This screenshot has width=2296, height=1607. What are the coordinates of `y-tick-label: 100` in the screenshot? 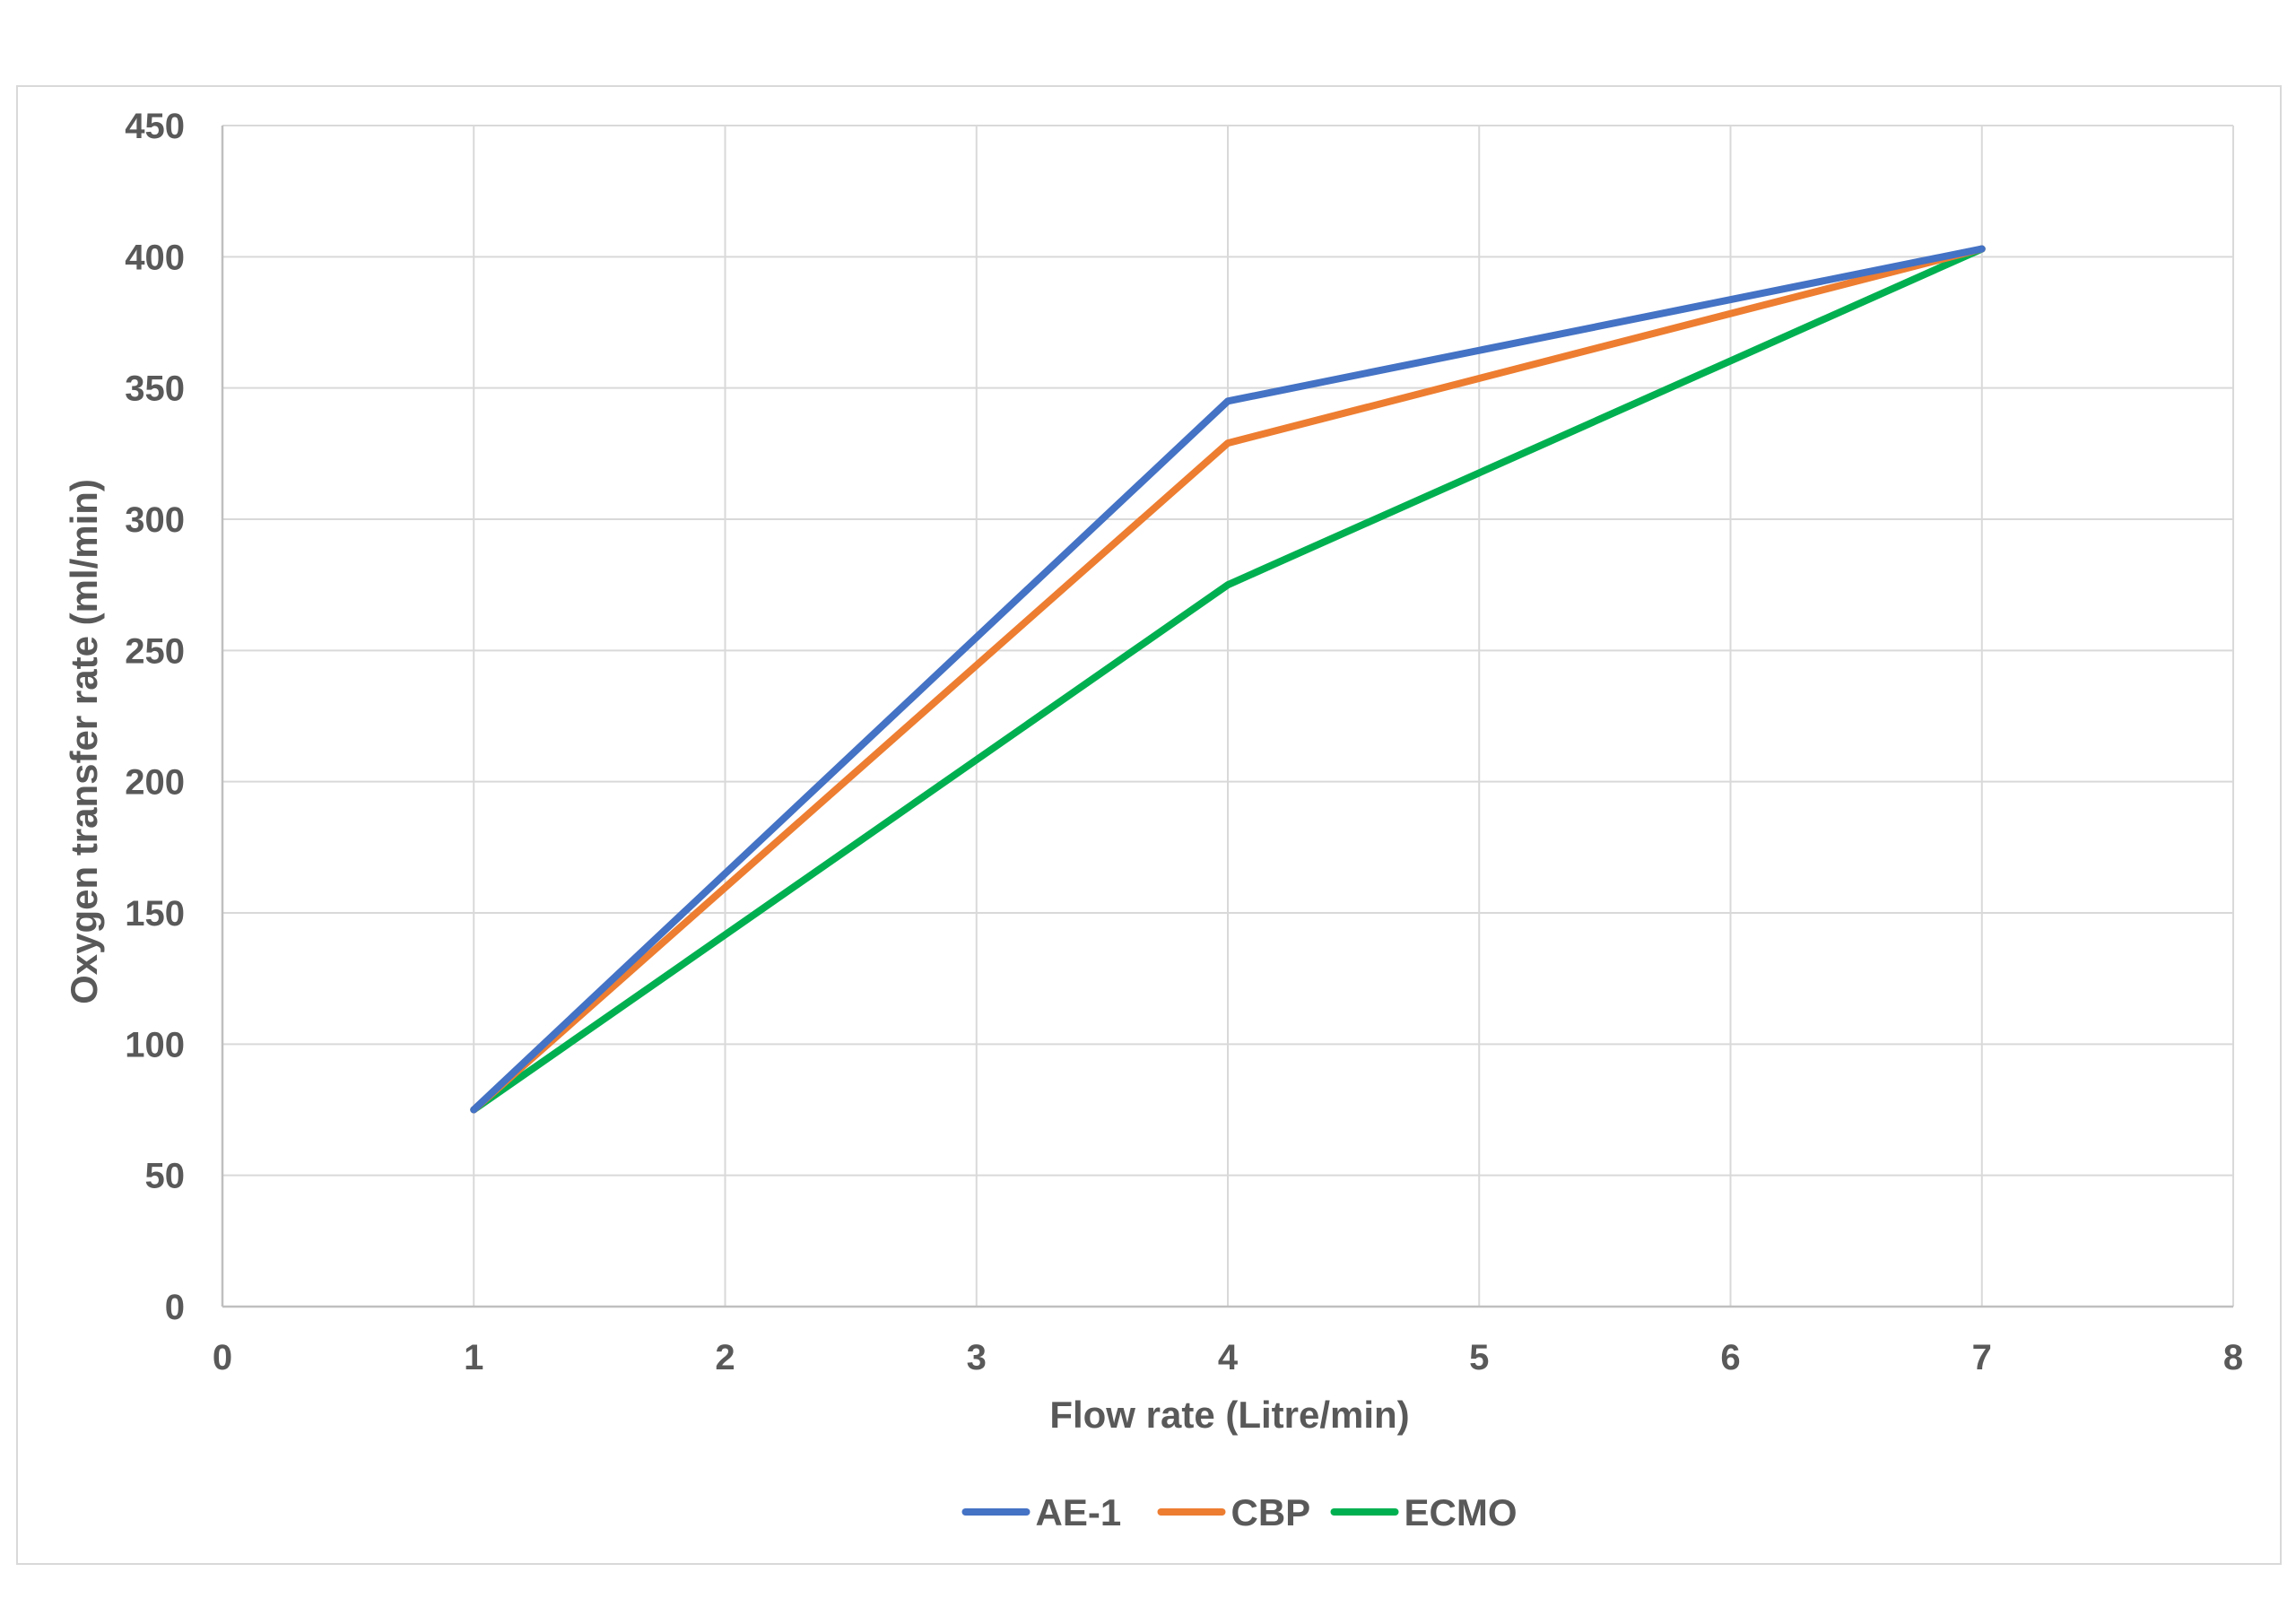 It's located at (155, 1045).